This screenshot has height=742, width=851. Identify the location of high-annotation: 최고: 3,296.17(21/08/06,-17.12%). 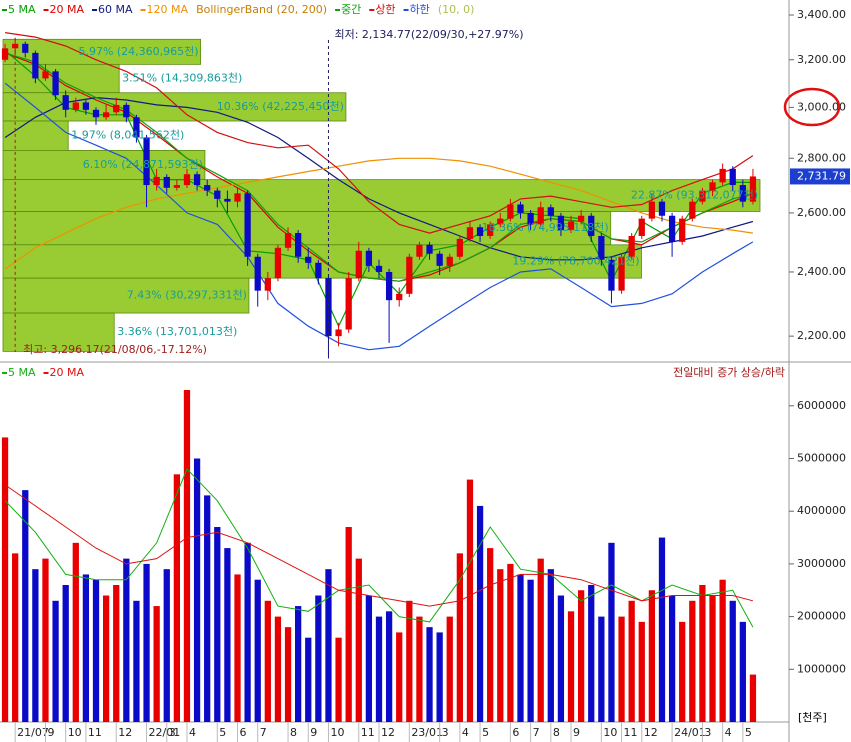
(115, 349).